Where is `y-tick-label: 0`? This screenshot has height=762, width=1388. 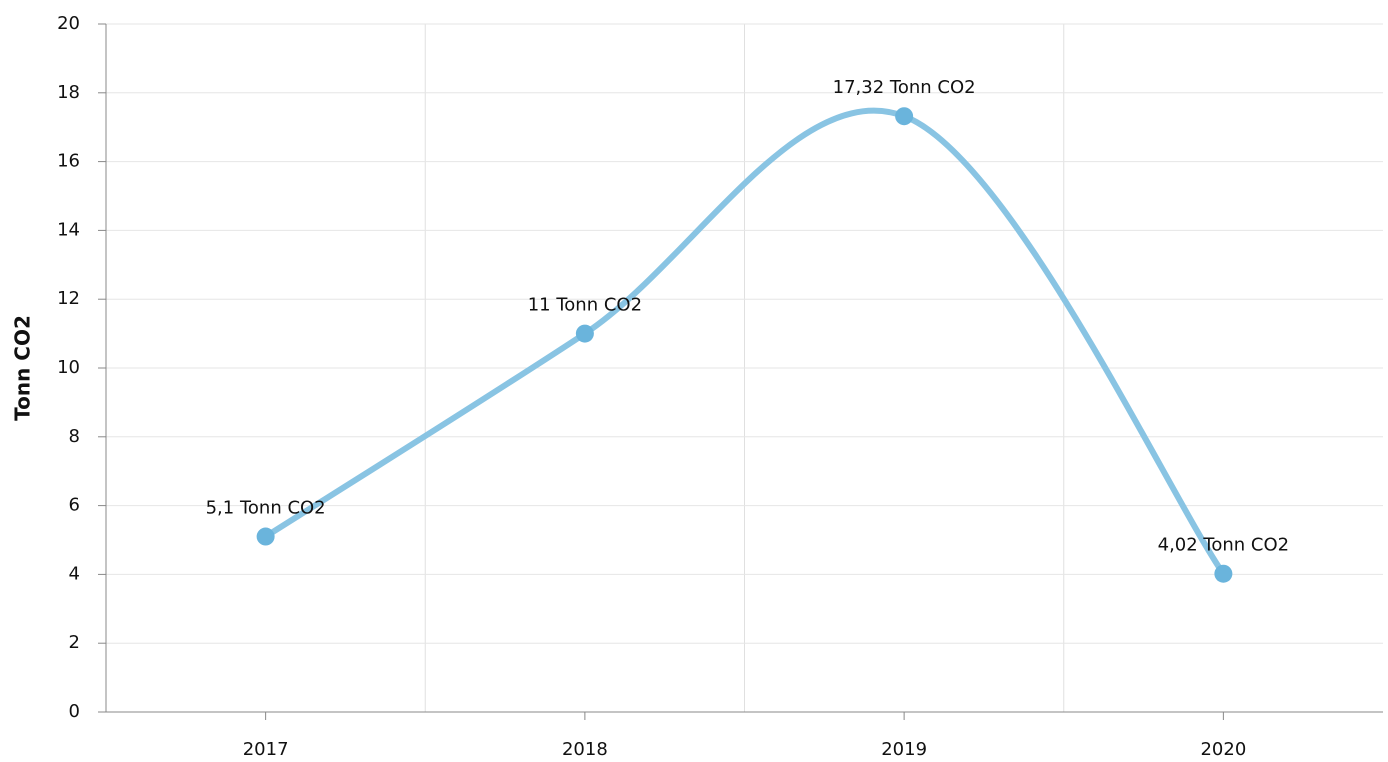 y-tick-label: 0 is located at coordinates (74, 711).